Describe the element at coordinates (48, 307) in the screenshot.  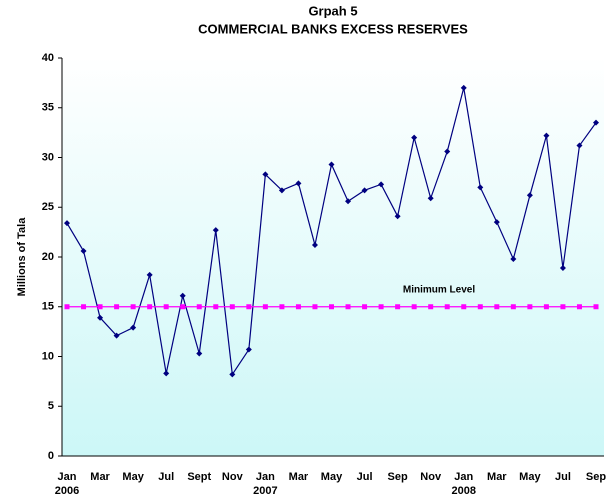
I see `y-tick-label: 15` at that location.